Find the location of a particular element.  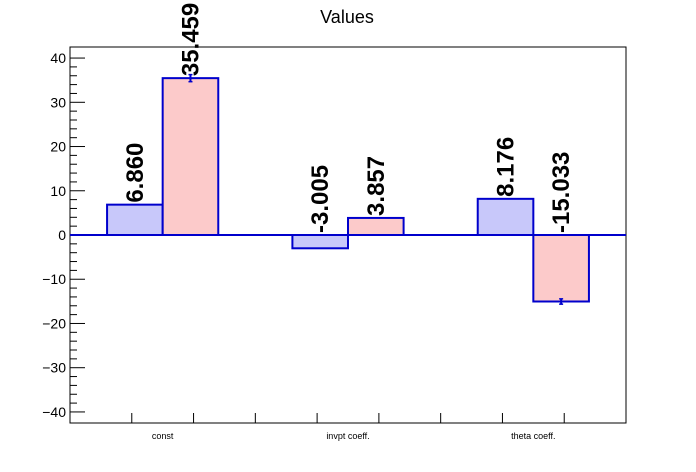

y-tick-label: 40 is located at coordinates (58, 58).